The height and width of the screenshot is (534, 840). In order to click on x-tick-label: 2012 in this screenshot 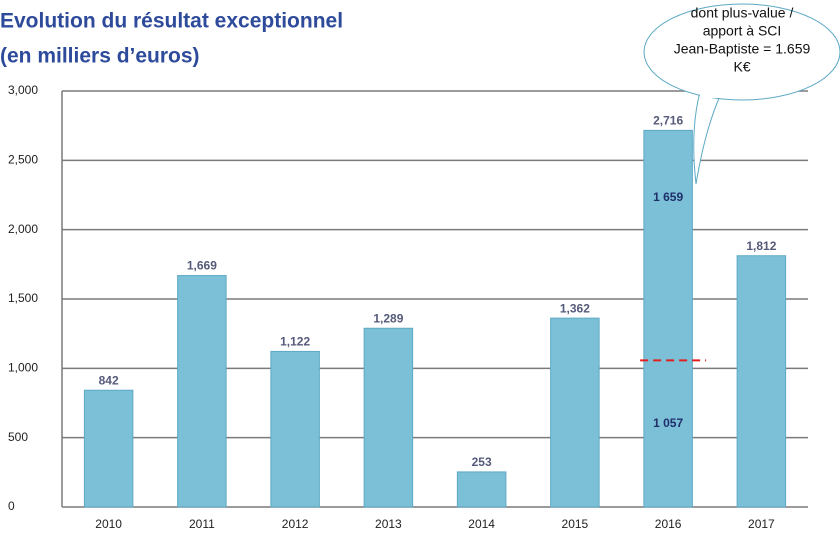, I will do `click(295, 524)`.